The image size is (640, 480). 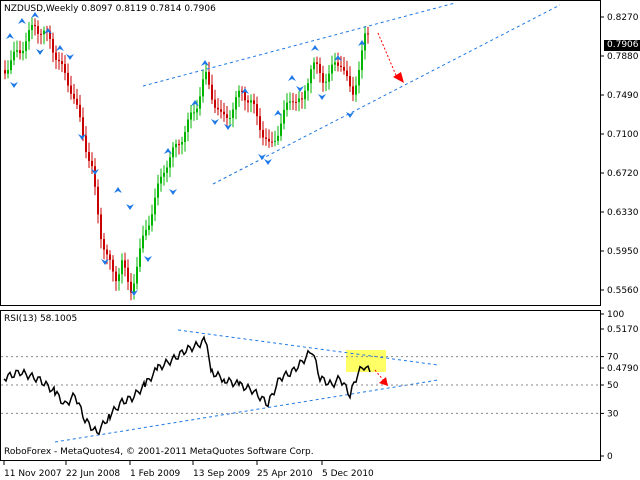 I want to click on rsi-tick-label: 50, so click(x=613, y=386).